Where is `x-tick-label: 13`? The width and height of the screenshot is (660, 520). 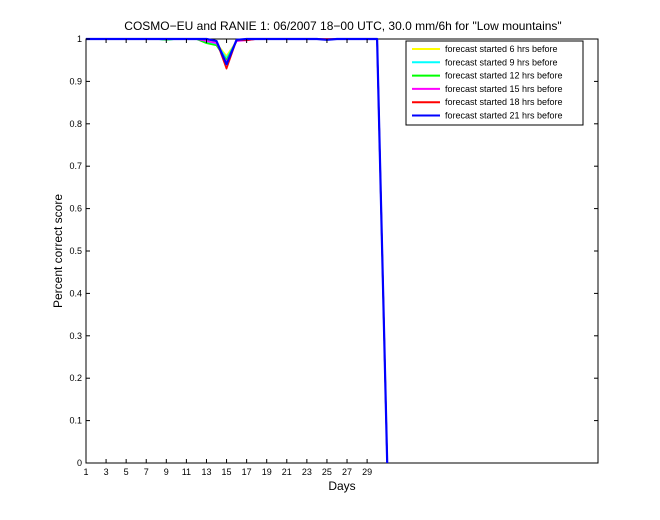
x-tick-label: 13 is located at coordinates (206, 472).